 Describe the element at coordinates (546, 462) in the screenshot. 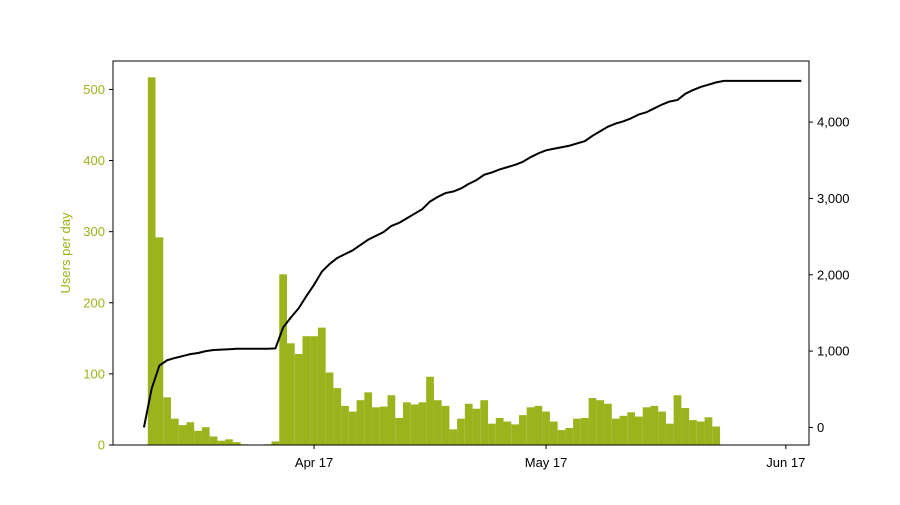

I see `x-tick-label: May 17` at that location.